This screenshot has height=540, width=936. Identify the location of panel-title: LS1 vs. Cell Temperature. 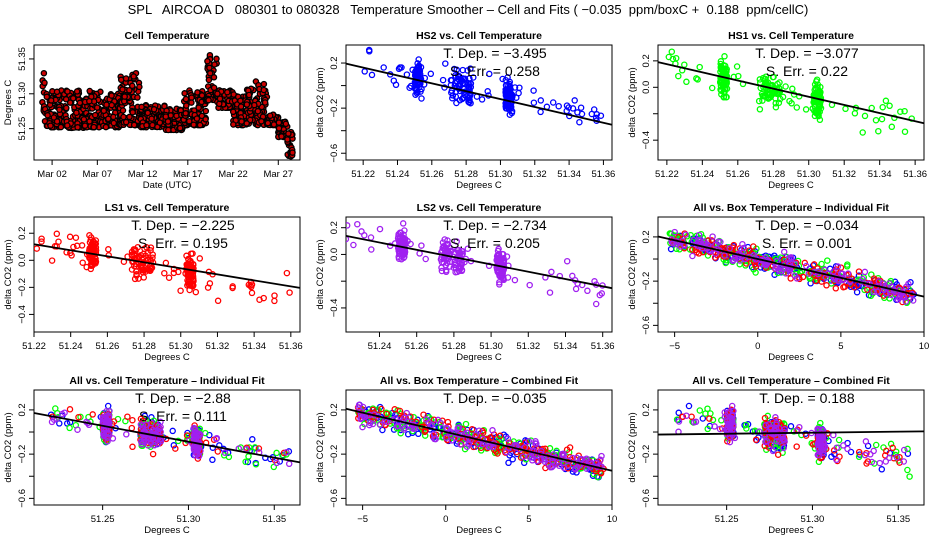
(167, 208).